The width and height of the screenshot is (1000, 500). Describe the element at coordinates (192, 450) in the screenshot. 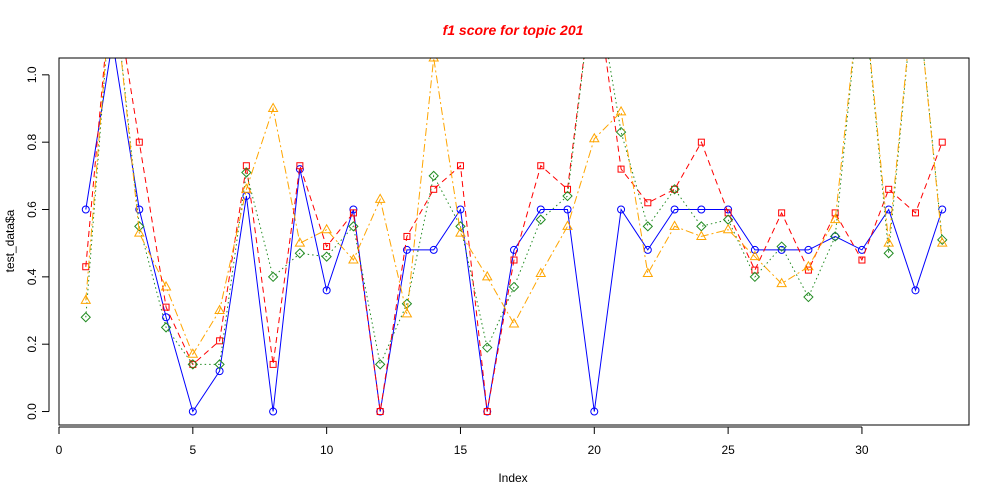

I see `x-tick-label: 5` at that location.